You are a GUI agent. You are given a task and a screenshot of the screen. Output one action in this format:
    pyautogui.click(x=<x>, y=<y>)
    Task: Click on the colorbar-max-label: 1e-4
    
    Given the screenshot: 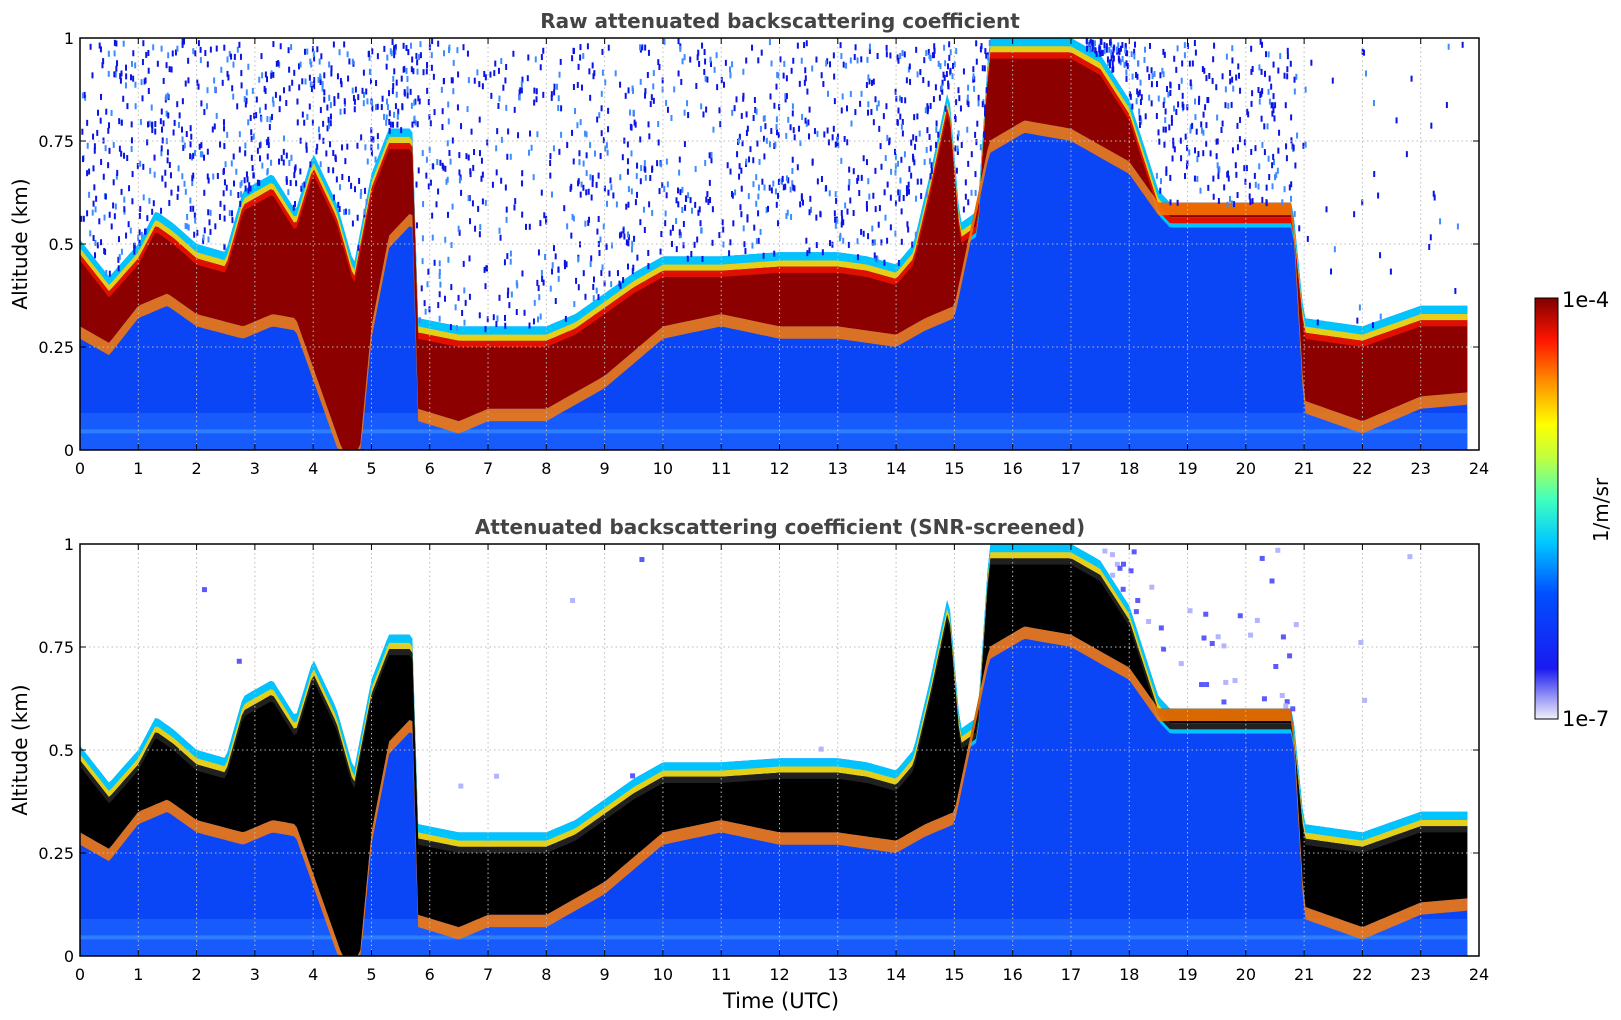 What is the action you would take?
    pyautogui.click(x=1585, y=300)
    